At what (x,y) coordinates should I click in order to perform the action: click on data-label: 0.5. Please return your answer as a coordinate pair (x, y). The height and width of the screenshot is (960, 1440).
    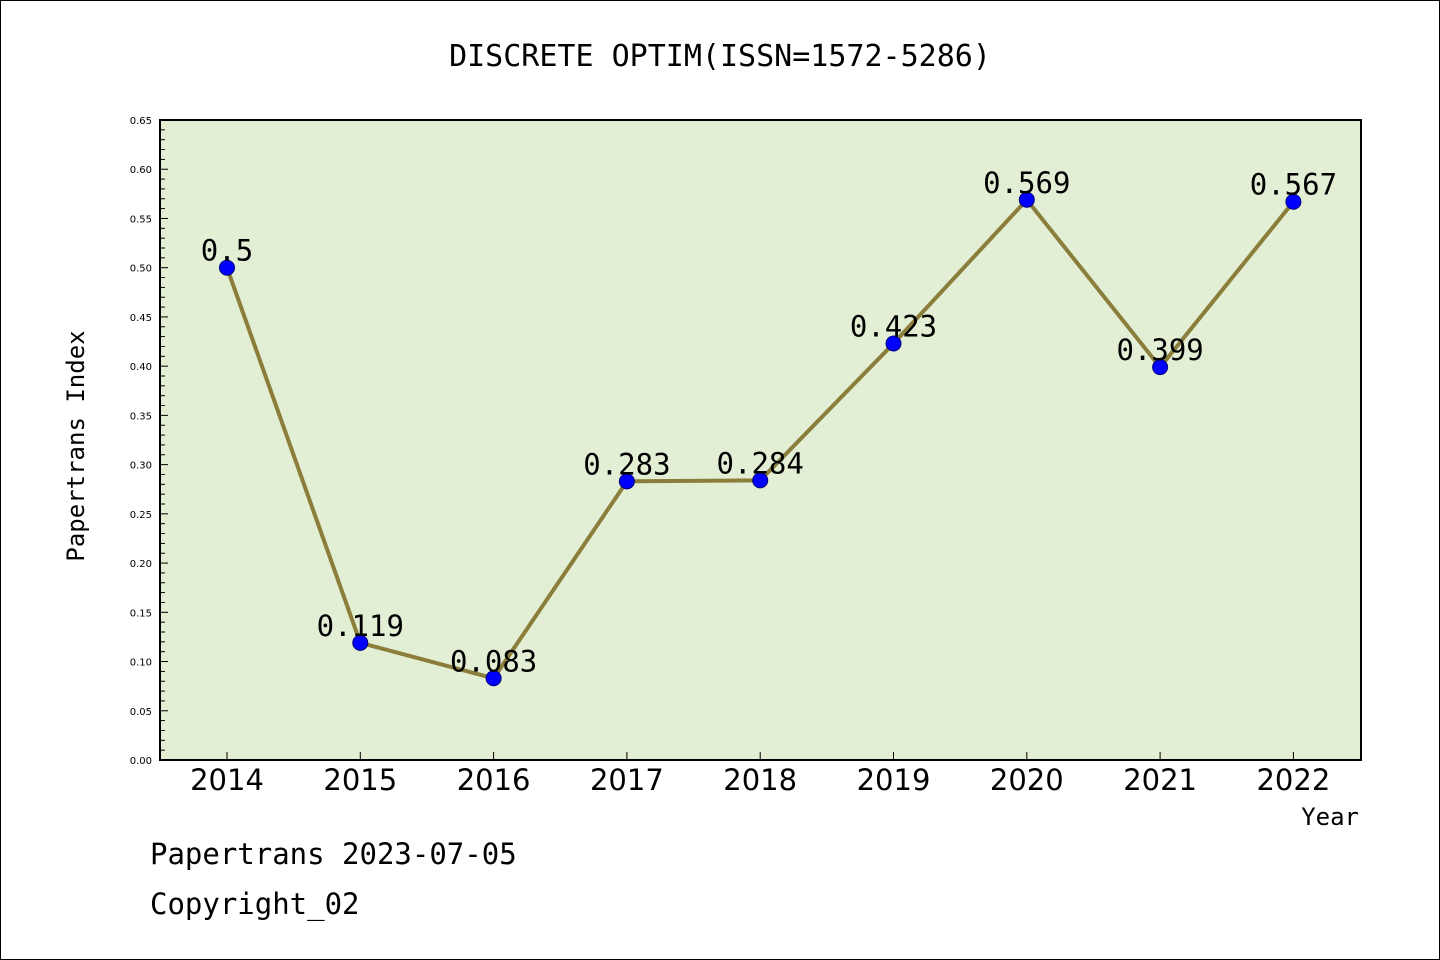
    Looking at the image, I should click on (227, 251).